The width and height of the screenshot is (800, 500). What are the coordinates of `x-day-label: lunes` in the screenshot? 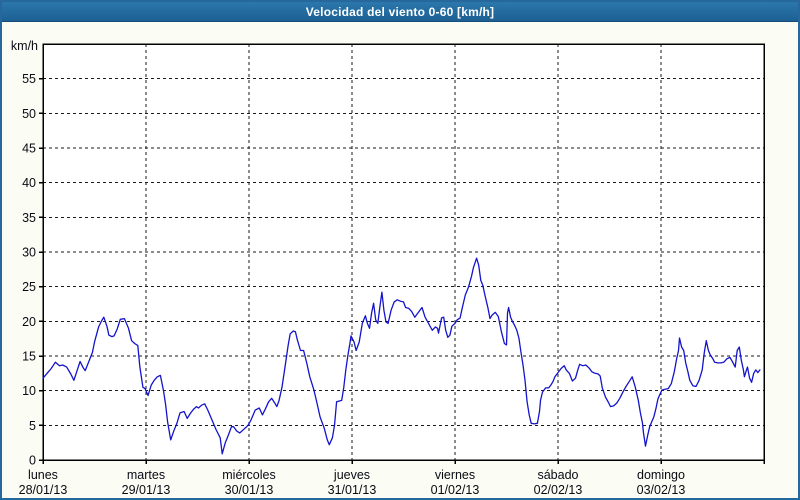 It's located at (43, 475).